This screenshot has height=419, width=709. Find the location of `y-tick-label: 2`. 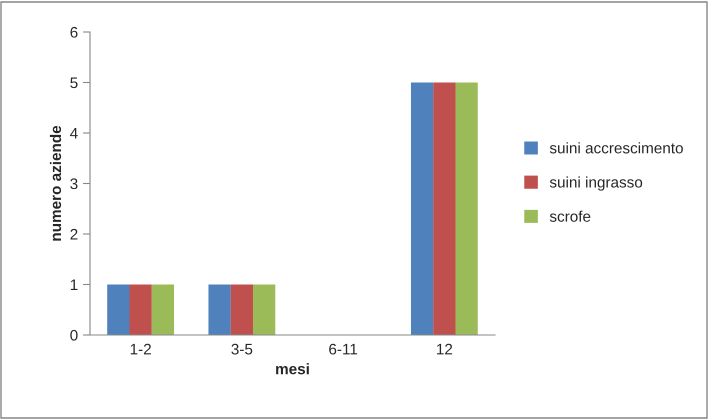

y-tick-label: 2 is located at coordinates (74, 234).